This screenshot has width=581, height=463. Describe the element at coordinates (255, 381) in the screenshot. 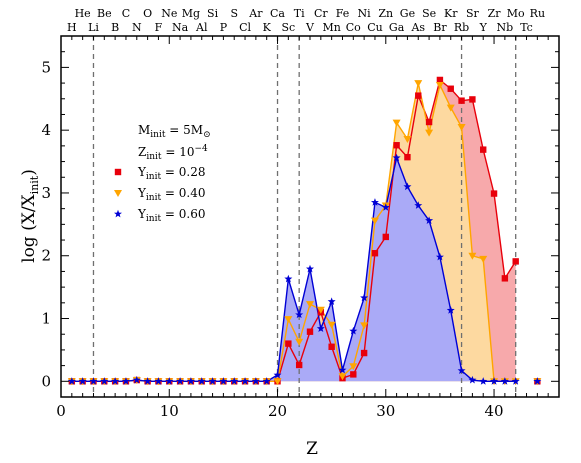

I see `data-point-s3-z18` at that location.